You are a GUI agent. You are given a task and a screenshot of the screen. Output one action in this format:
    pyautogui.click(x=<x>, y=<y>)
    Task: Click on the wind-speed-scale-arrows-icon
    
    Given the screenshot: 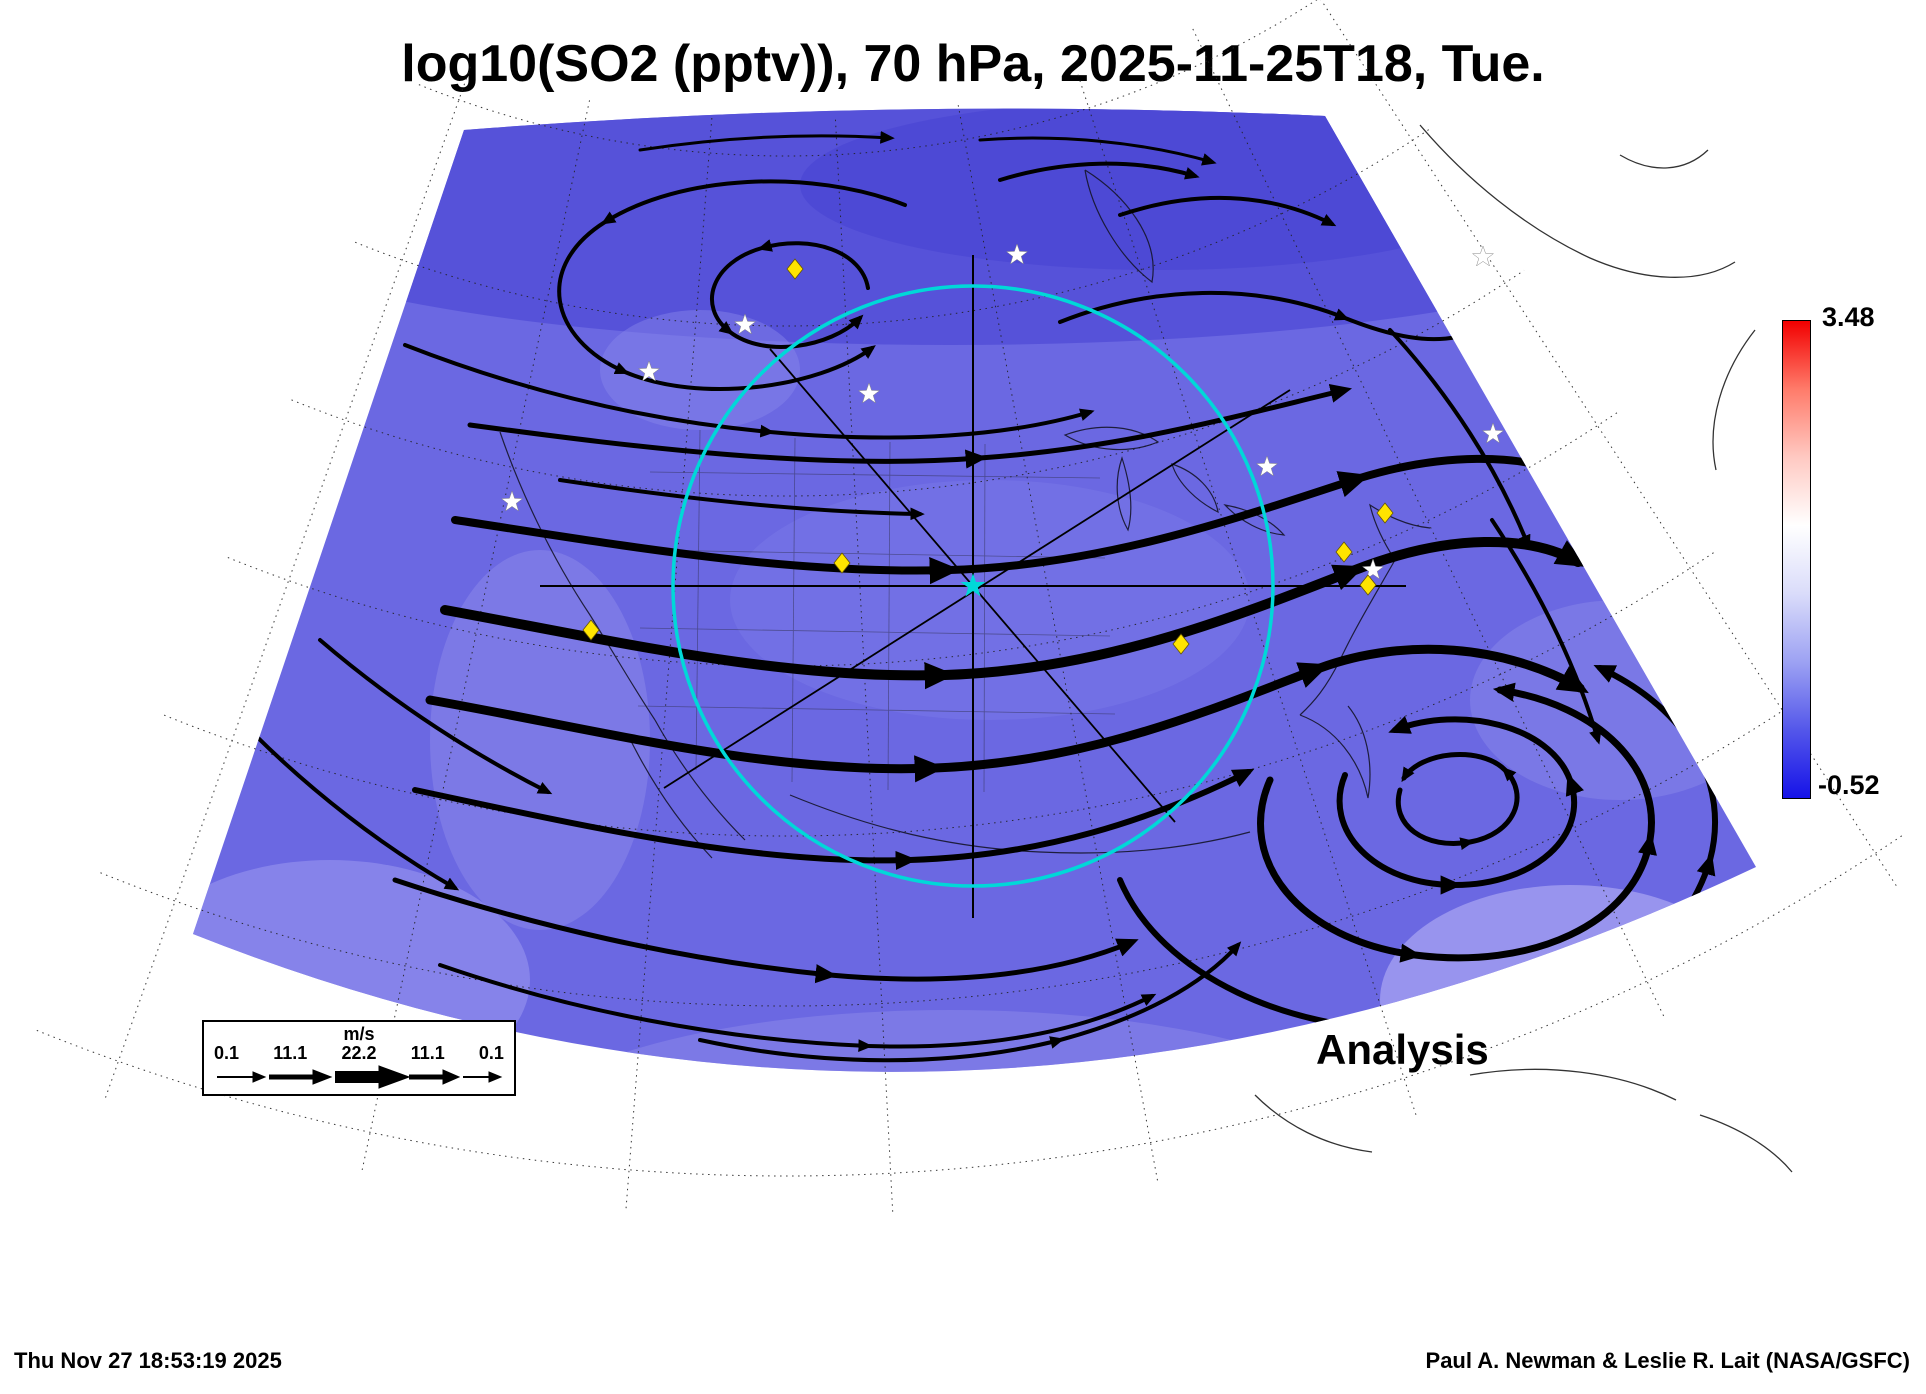 What is the action you would take?
    pyautogui.click(x=360, y=1077)
    